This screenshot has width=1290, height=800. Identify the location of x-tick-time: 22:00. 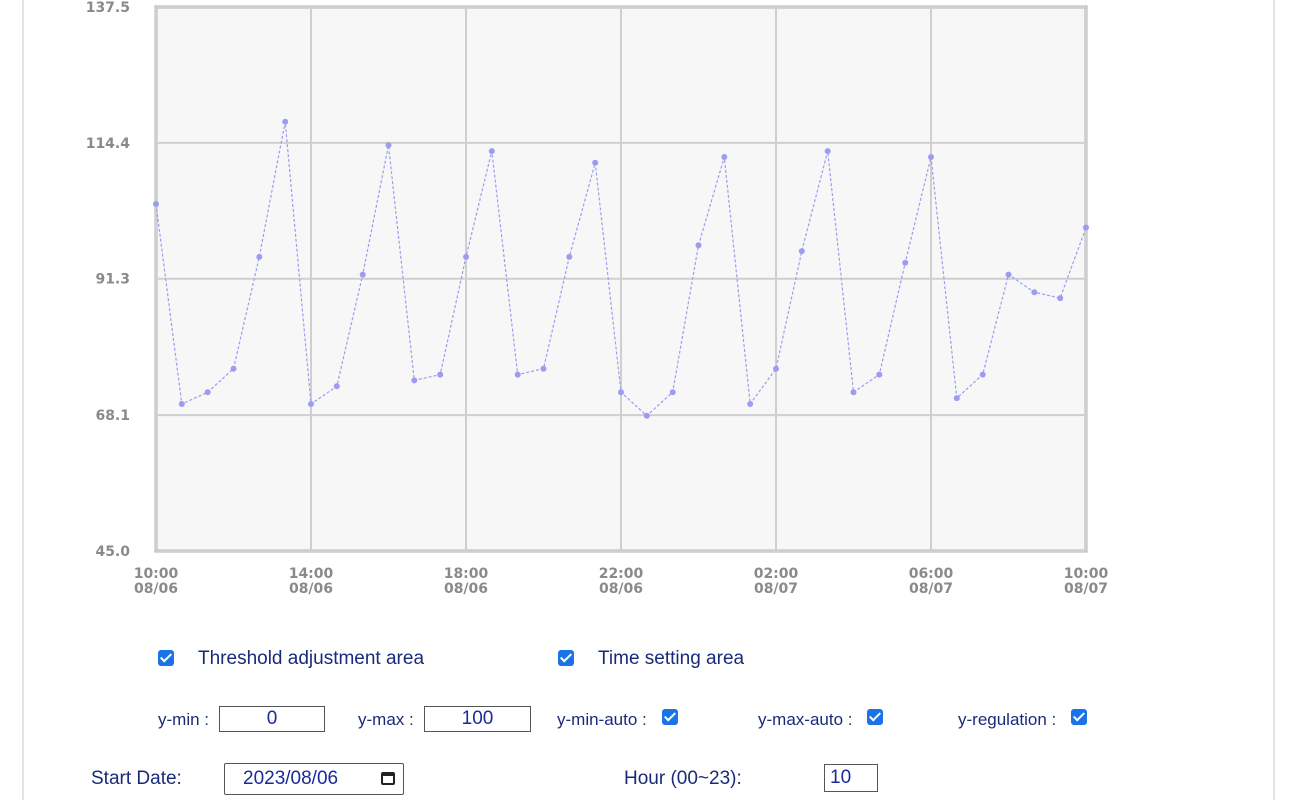
(621, 574).